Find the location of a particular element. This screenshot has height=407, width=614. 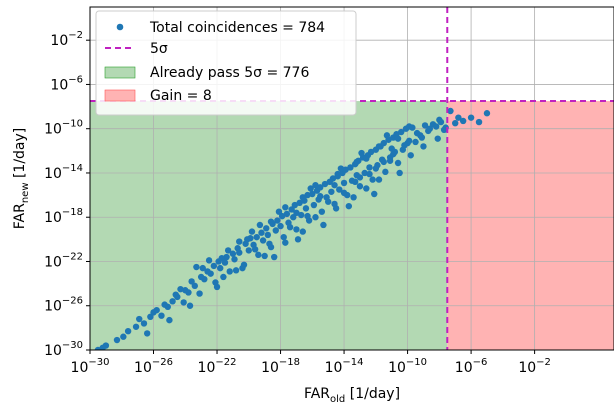

y-tick-label: 10−30 is located at coordinates (63, 349).